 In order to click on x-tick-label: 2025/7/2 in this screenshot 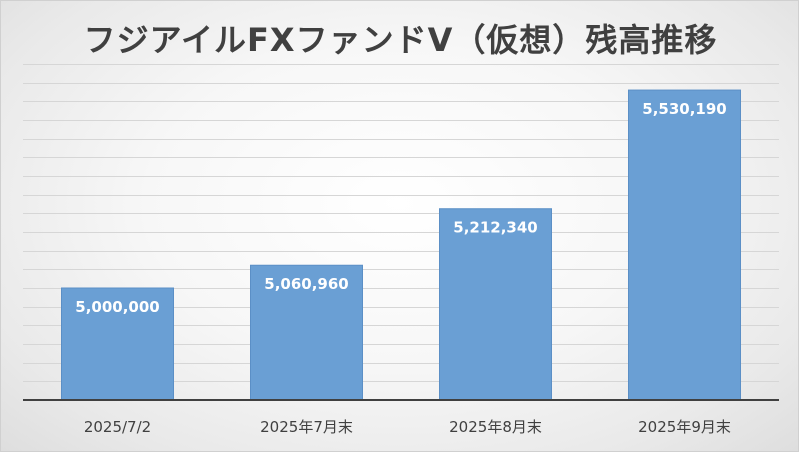, I will do `click(117, 427)`.